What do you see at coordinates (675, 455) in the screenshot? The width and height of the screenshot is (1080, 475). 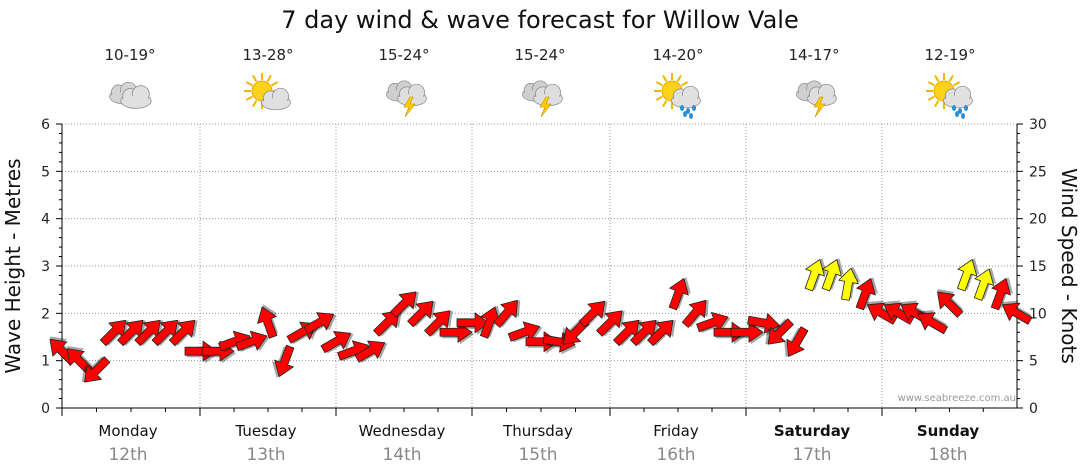 I see `day-date-label: 16th` at bounding box center [675, 455].